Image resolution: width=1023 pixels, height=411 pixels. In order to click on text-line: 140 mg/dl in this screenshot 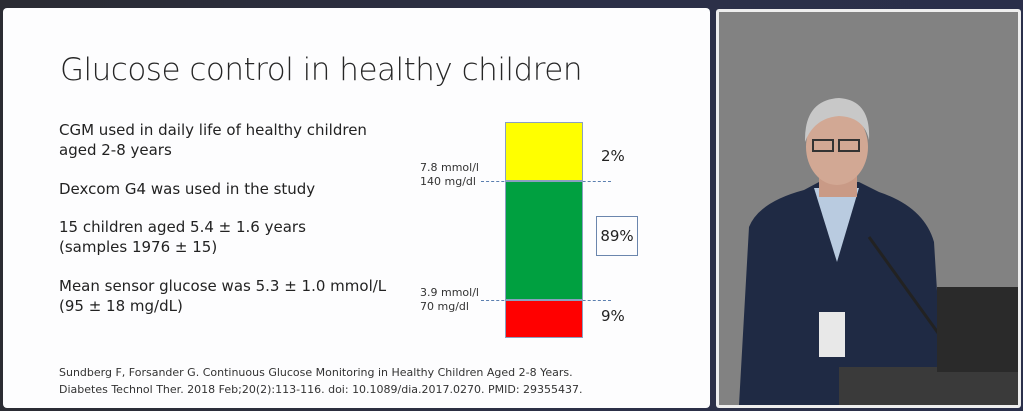, I will do `click(448, 181)`.